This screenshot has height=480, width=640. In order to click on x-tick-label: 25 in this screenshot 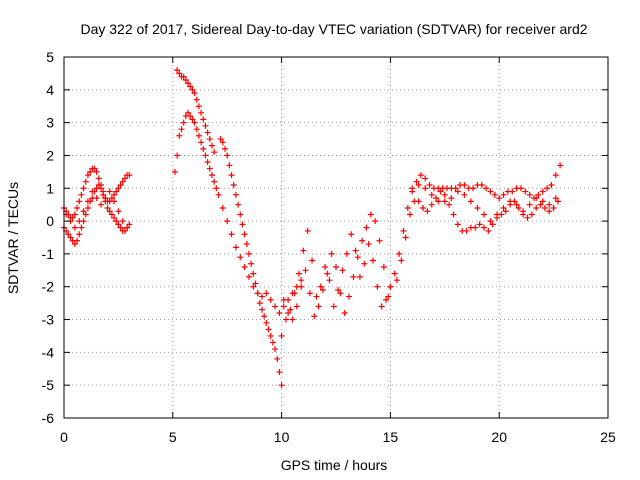, I will do `click(608, 437)`.